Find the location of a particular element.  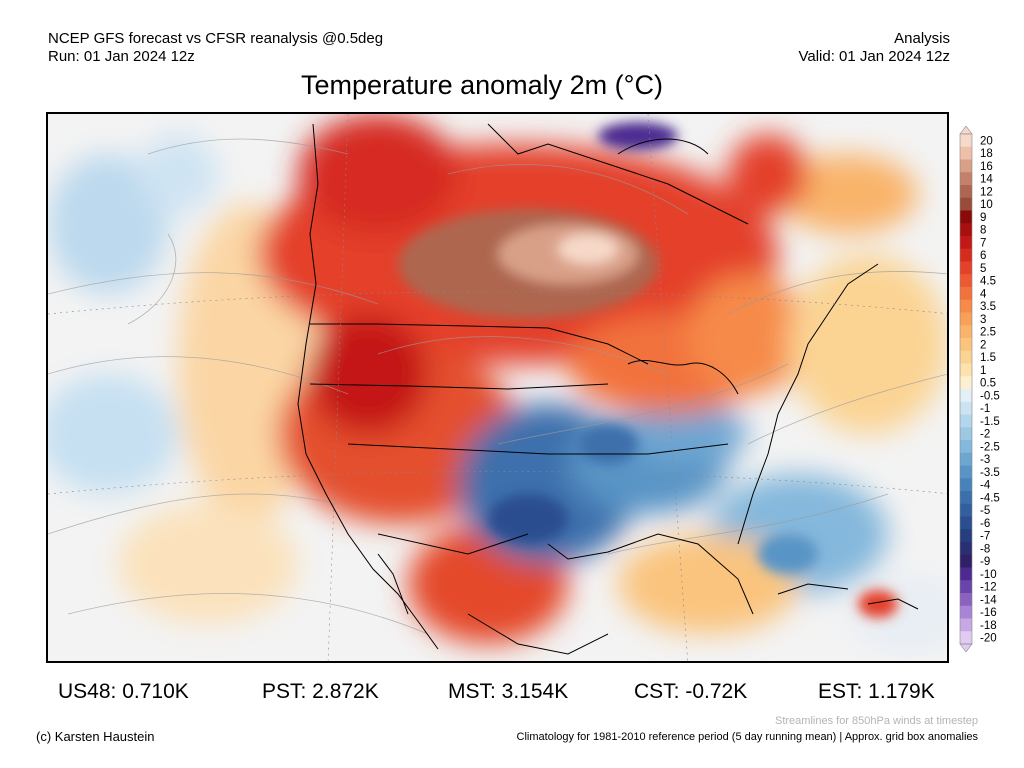

colorbar-tick-label: 7 is located at coordinates (983, 243).